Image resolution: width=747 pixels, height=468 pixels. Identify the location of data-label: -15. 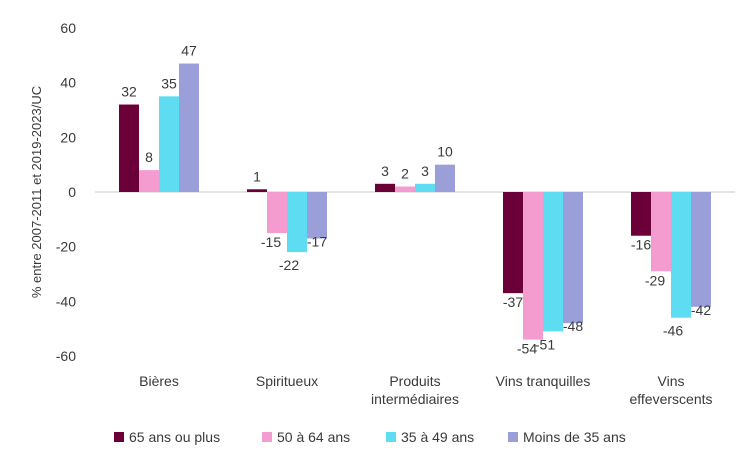
(271, 242).